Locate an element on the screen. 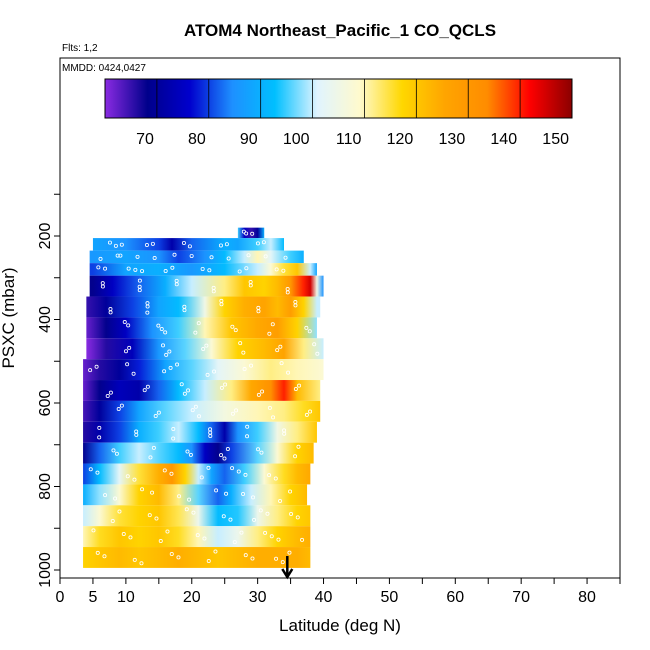 The height and width of the screenshot is (650, 650). x-tick-label: 10 is located at coordinates (126, 597).